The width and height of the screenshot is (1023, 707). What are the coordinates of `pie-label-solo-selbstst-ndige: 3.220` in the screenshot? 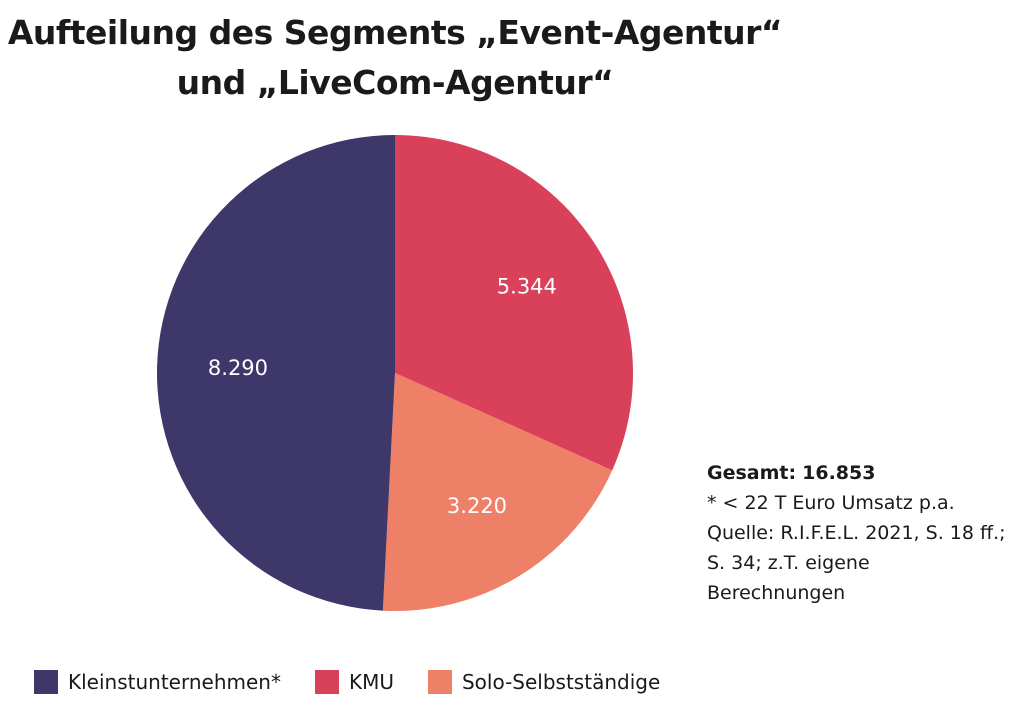 It's located at (477, 506).